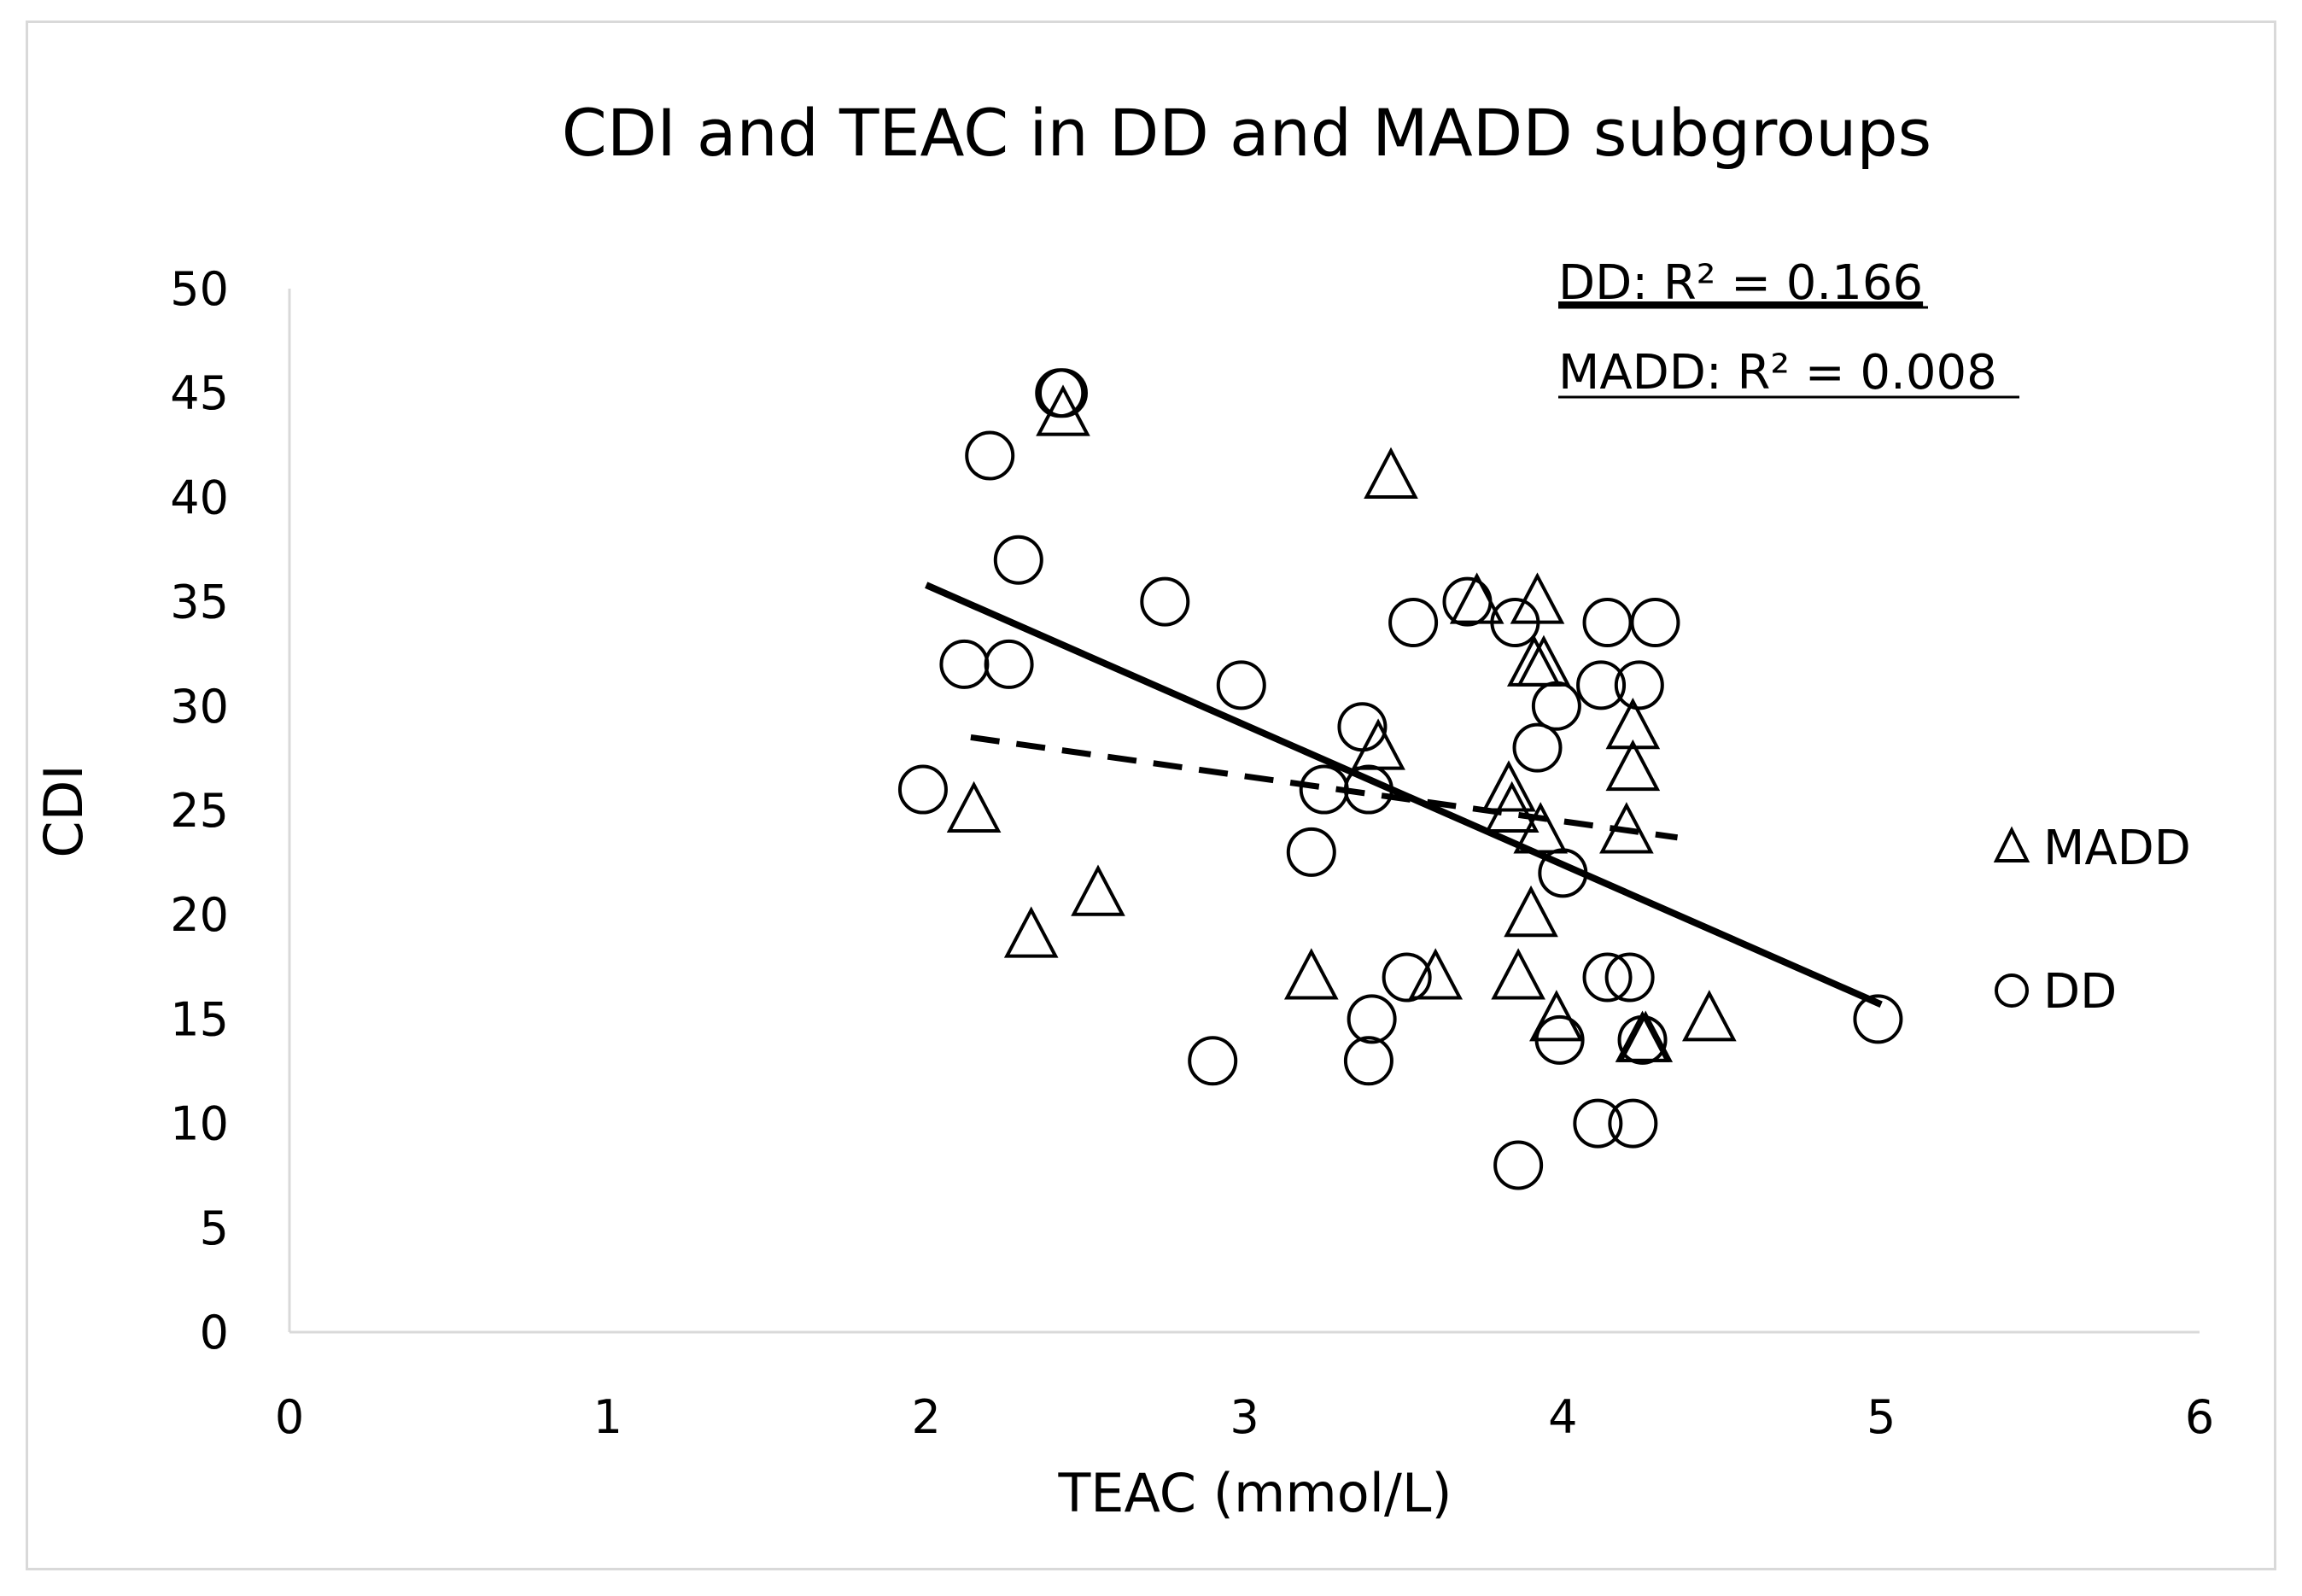 This screenshot has width=2302, height=1596. Describe the element at coordinates (199, 1124) in the screenshot. I see `y-tick-label: 10` at that location.